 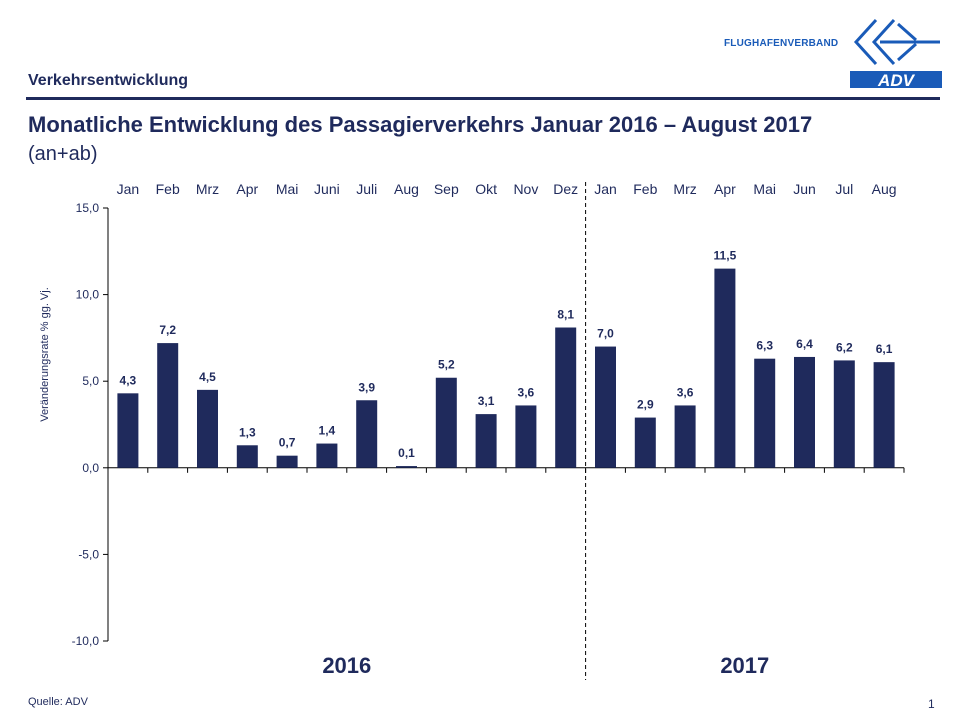 I want to click on bar-value-label: 6,2, so click(x=844, y=347).